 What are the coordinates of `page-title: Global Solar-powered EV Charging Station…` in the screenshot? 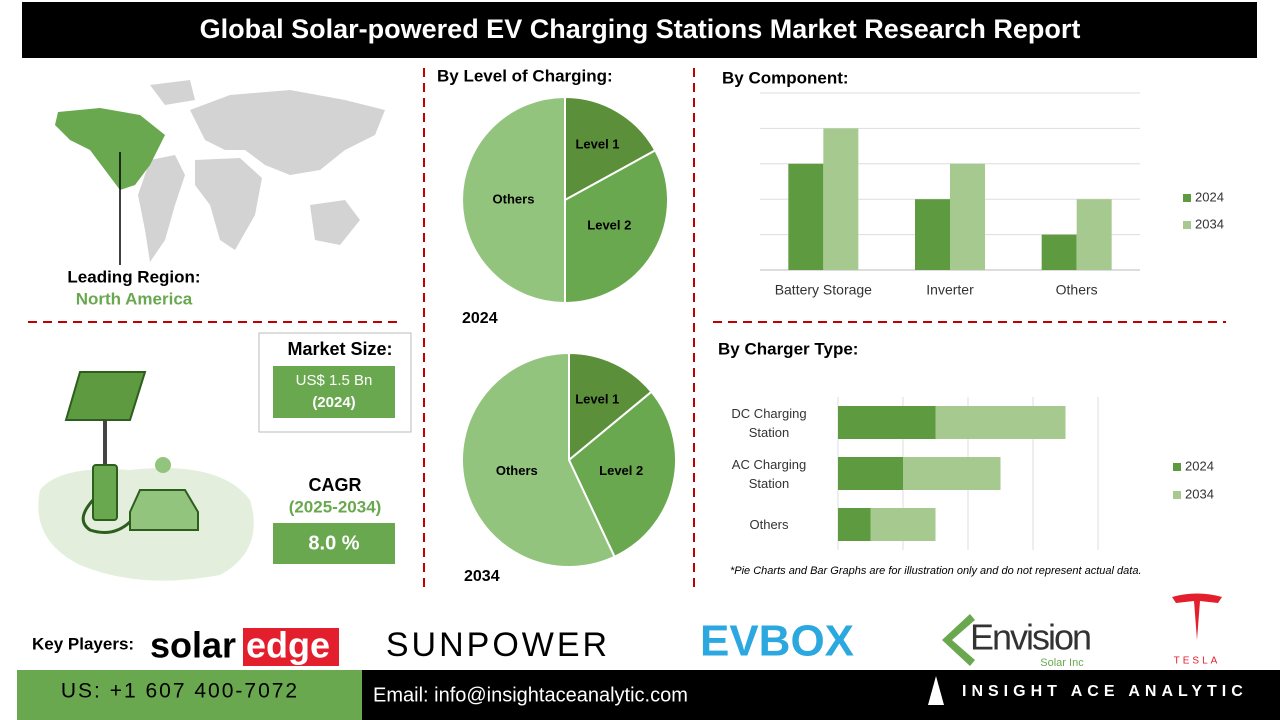 It's located at (640, 29).